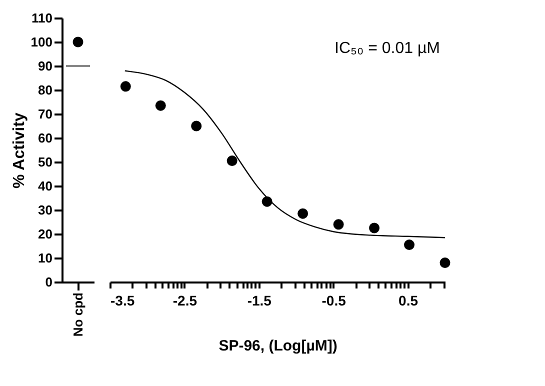 The width and height of the screenshot is (545, 386). I want to click on y-tick-label: 50, so click(45, 162).